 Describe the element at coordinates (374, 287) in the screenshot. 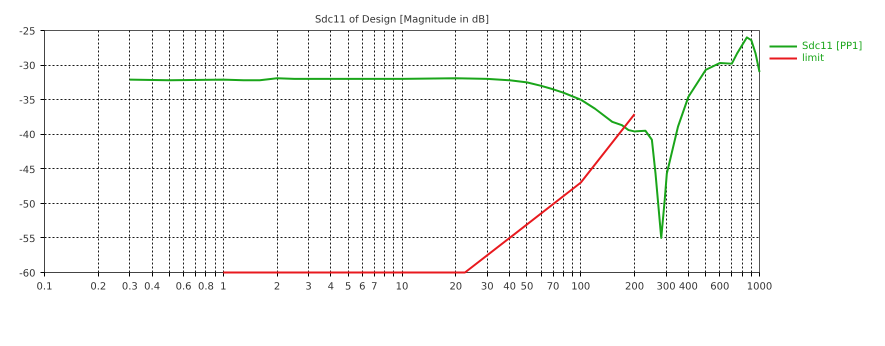

I see `x-tick-label: 7` at that location.